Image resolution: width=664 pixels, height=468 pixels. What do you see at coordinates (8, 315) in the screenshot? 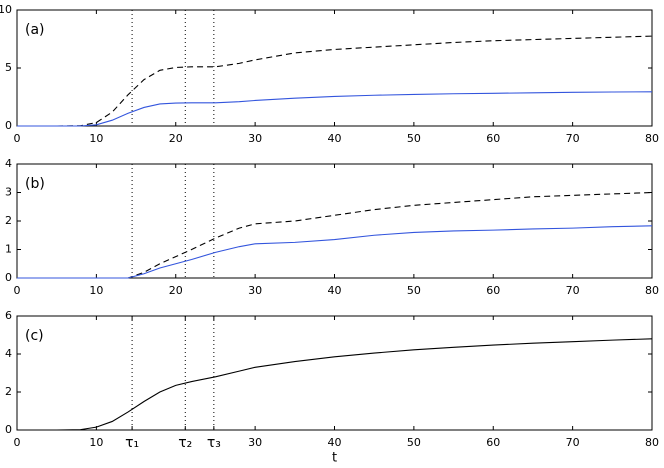
I see `y-tick-label: 6` at bounding box center [8, 315].